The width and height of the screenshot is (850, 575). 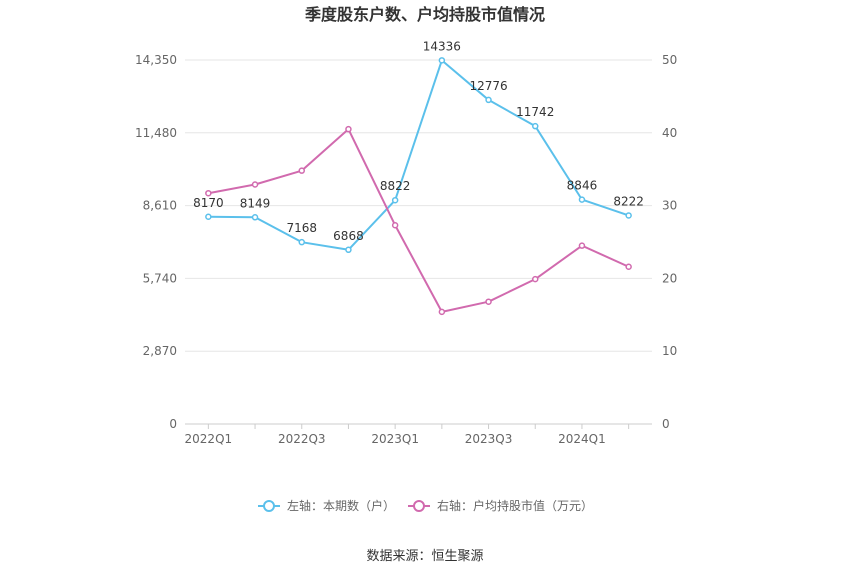 I want to click on data-label: 12776, so click(x=488, y=86).